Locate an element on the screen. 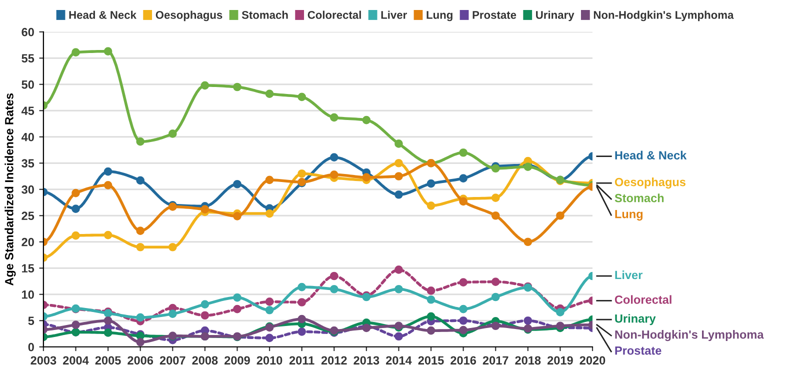  y-tick-label: 25 is located at coordinates (28, 216).